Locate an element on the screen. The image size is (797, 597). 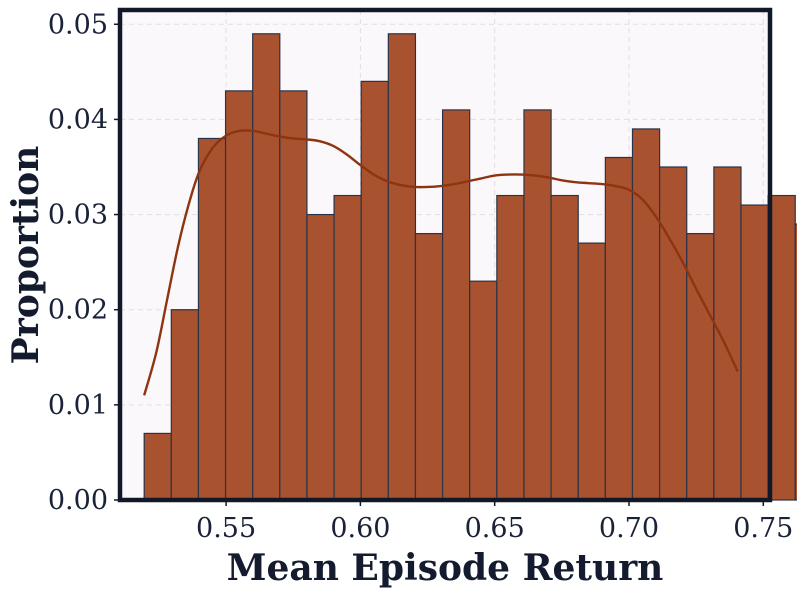
x-tick-label: 0.60 is located at coordinates (360, 528).